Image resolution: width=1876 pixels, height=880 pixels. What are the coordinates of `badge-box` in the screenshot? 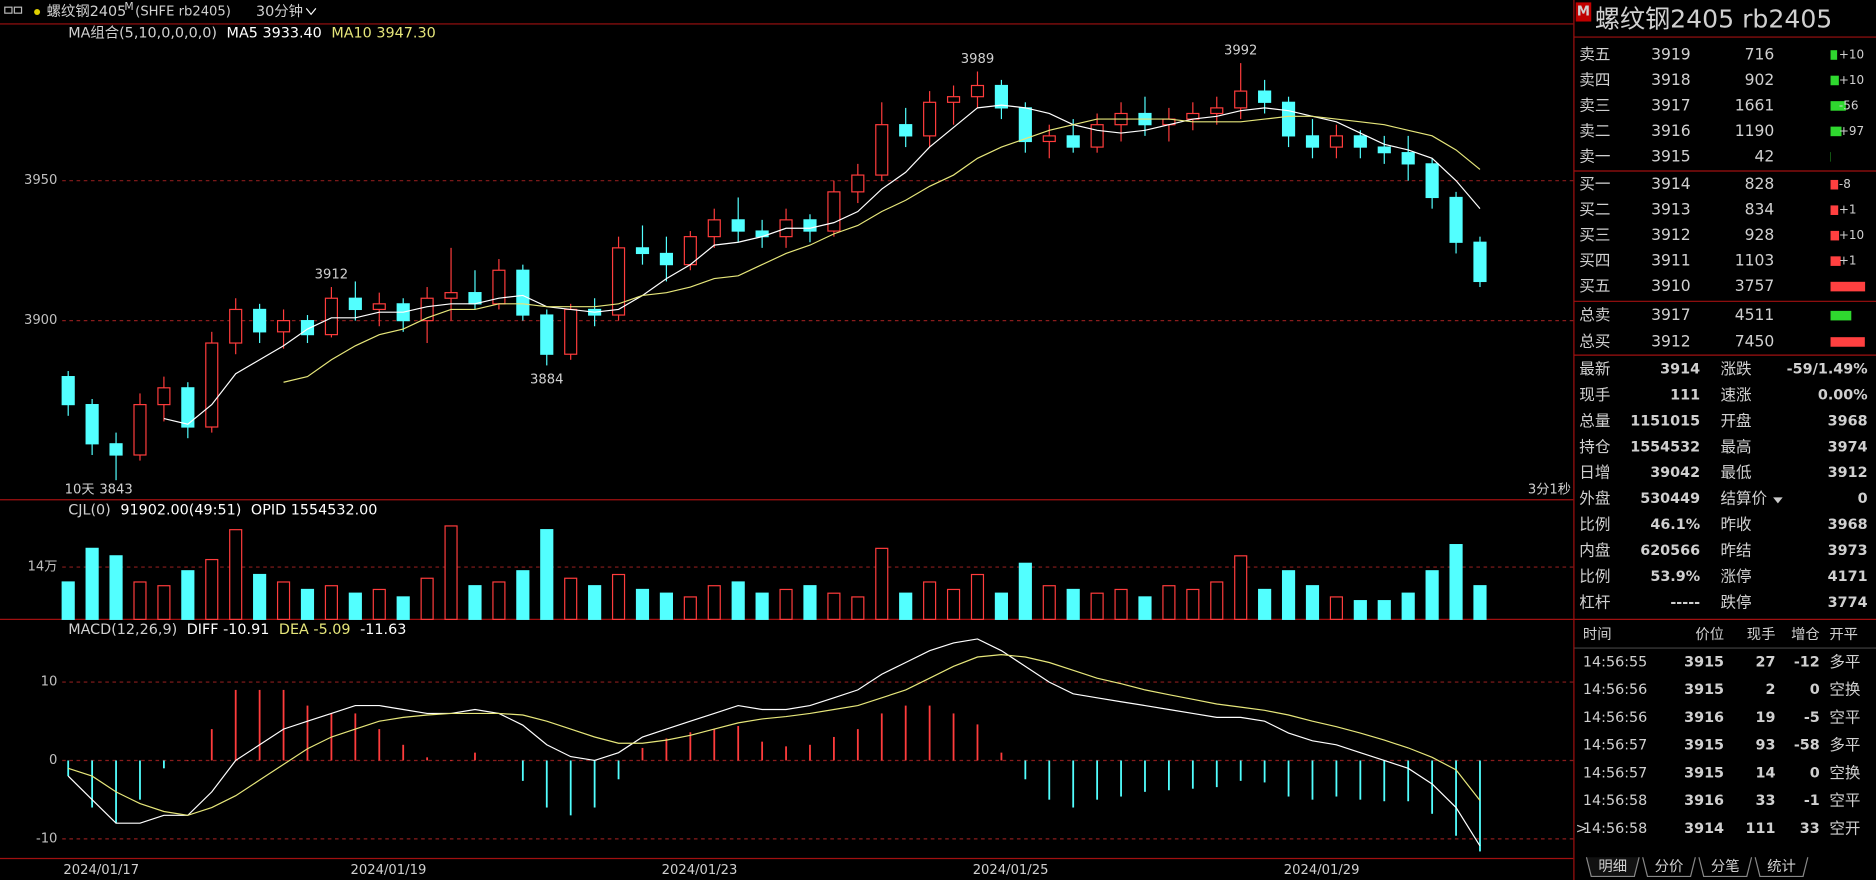 It's located at (1583, 12).